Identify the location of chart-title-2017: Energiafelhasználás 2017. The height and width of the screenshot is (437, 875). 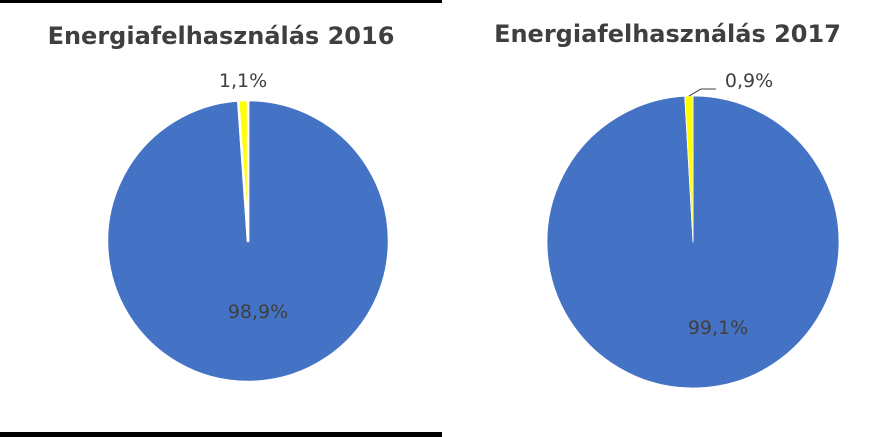
(667, 34).